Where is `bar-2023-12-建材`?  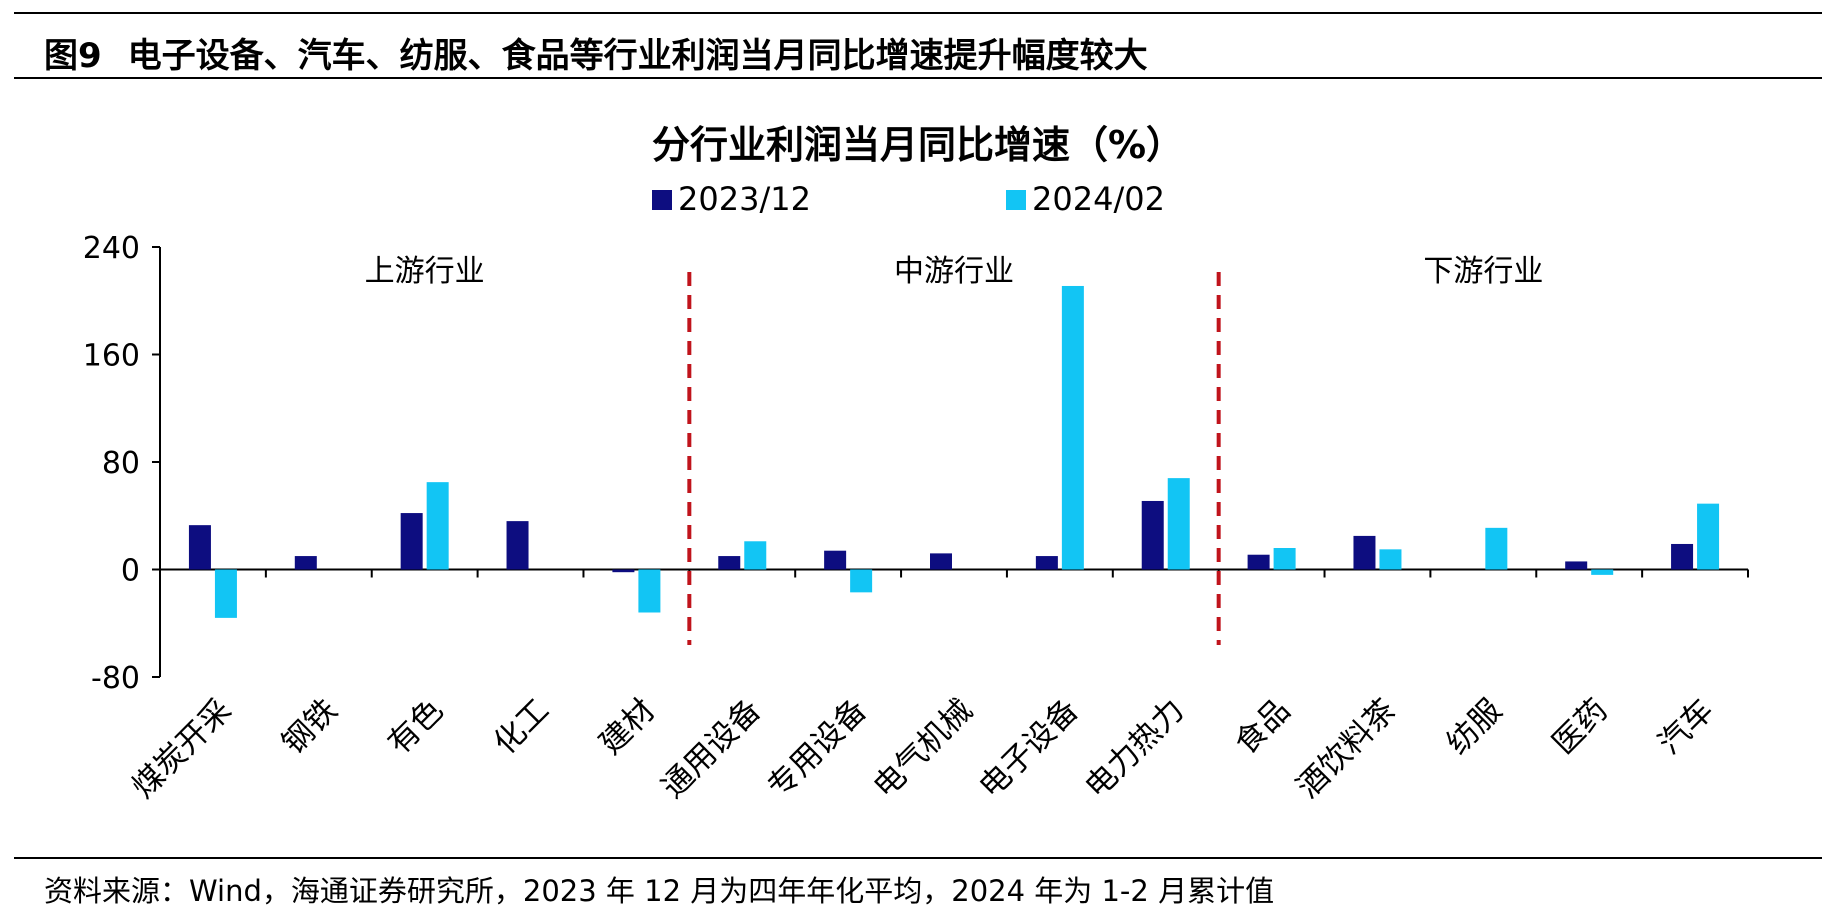 bar-2023-12-建材 is located at coordinates (623, 571).